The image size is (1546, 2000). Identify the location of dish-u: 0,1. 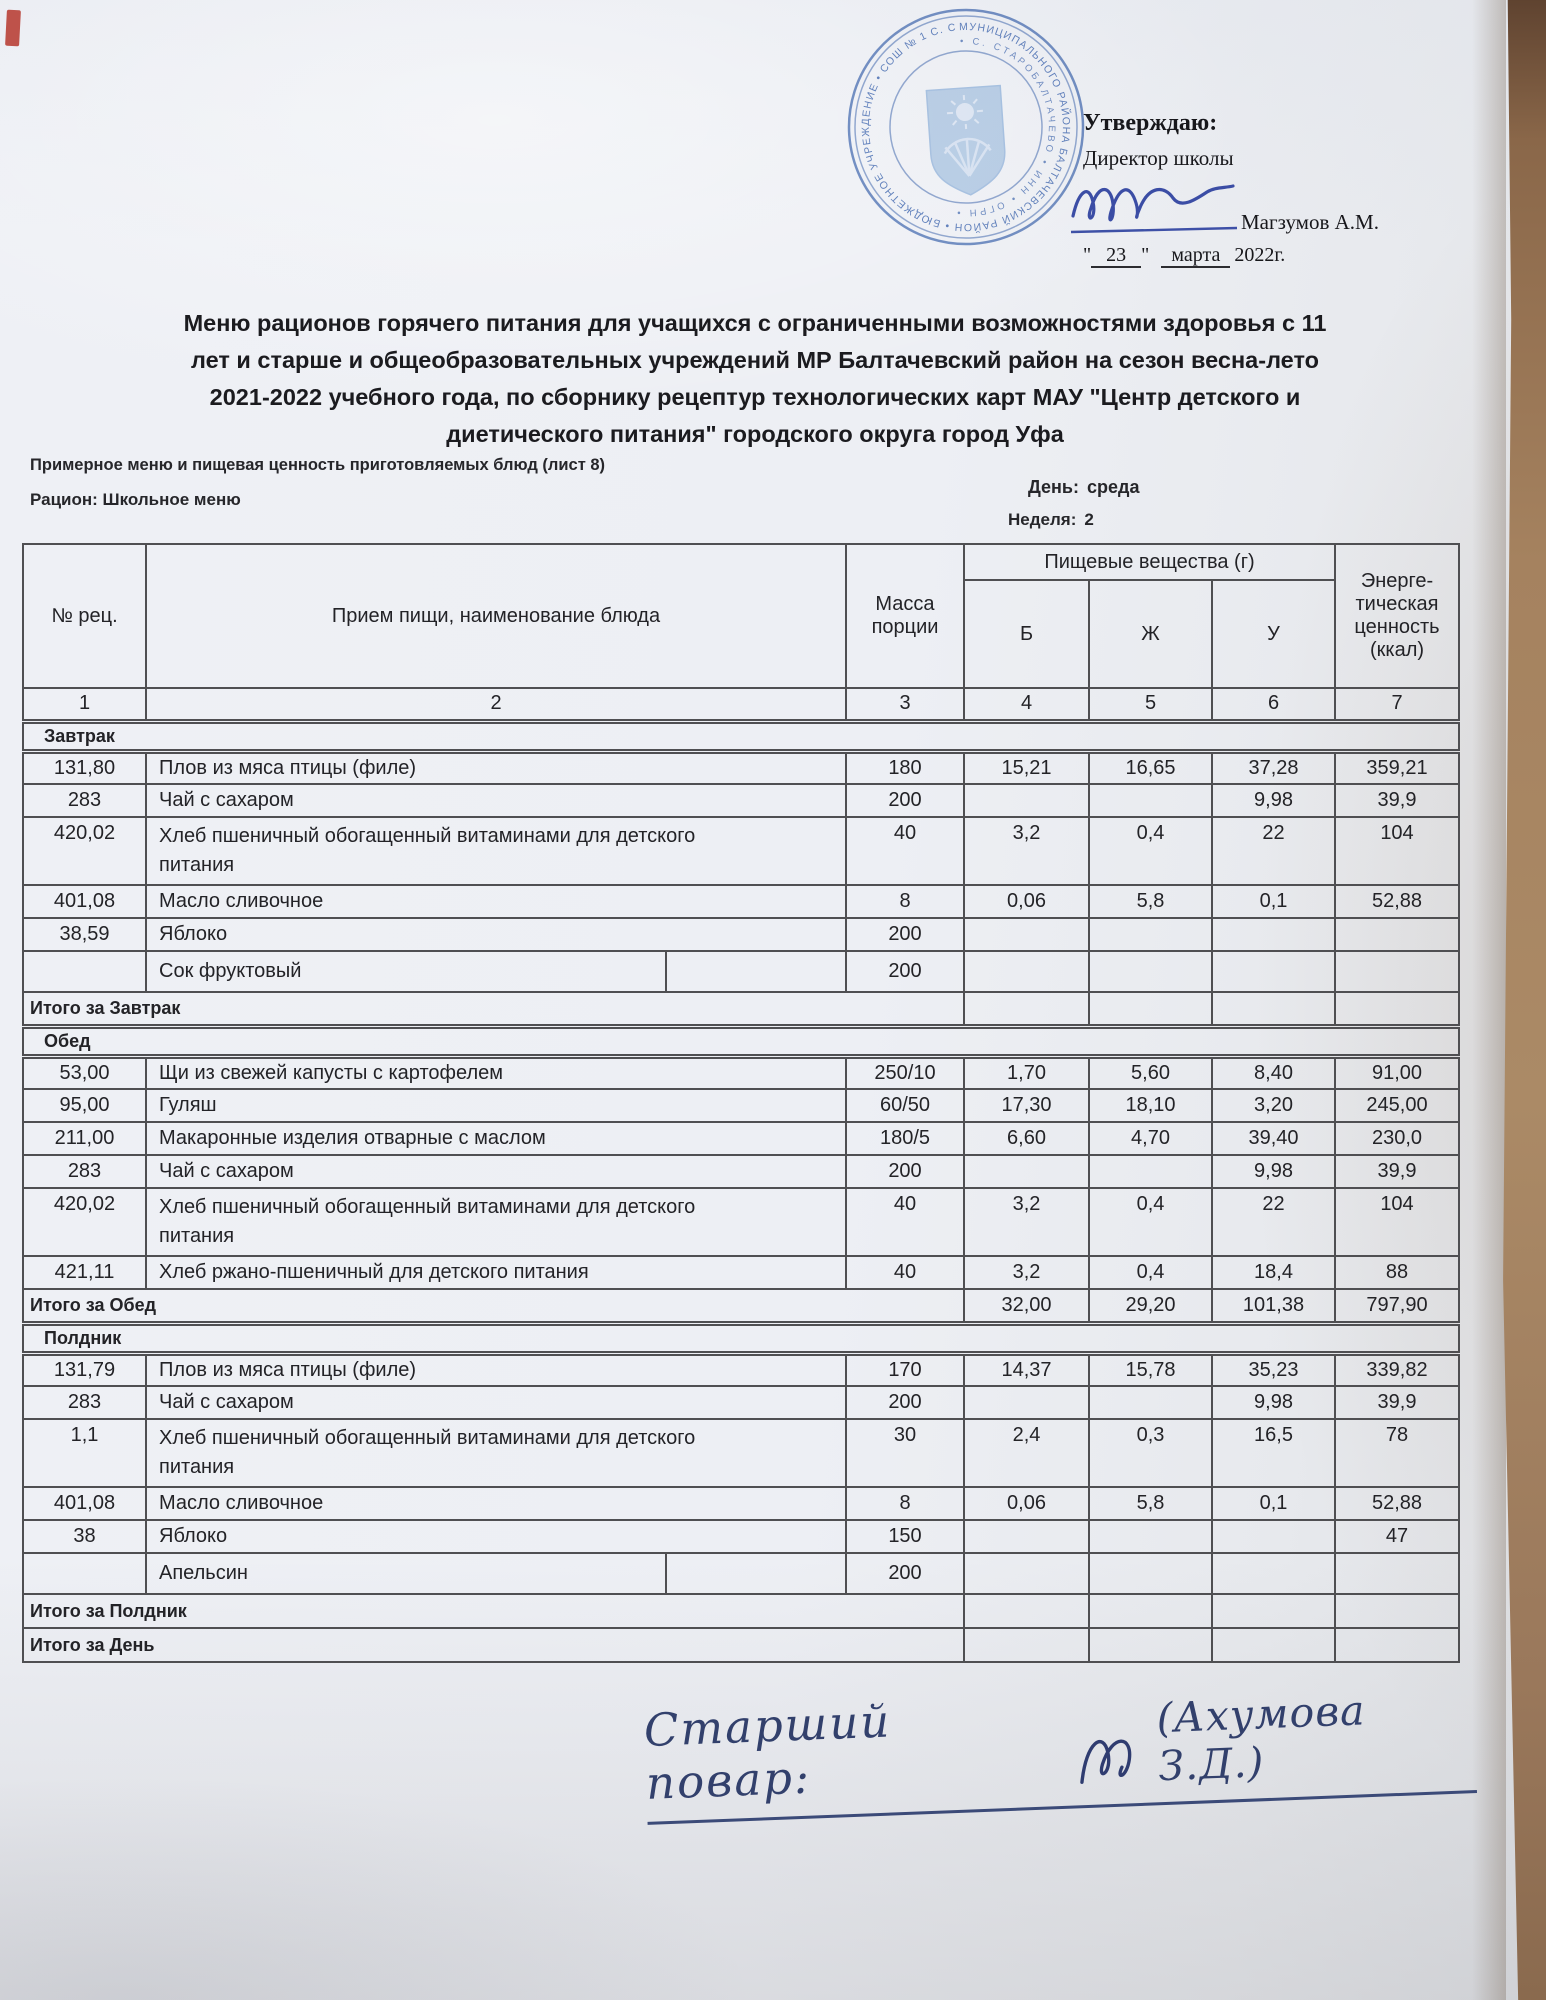
(1273, 901).